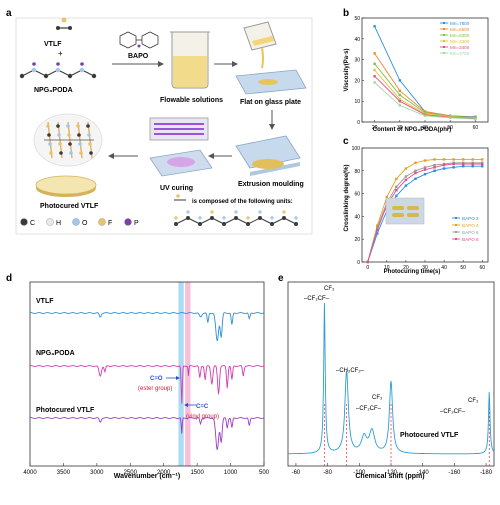  Describe the element at coordinates (64, 473) in the screenshot. I see `ftir-xtick-label-3500: 3500` at that location.